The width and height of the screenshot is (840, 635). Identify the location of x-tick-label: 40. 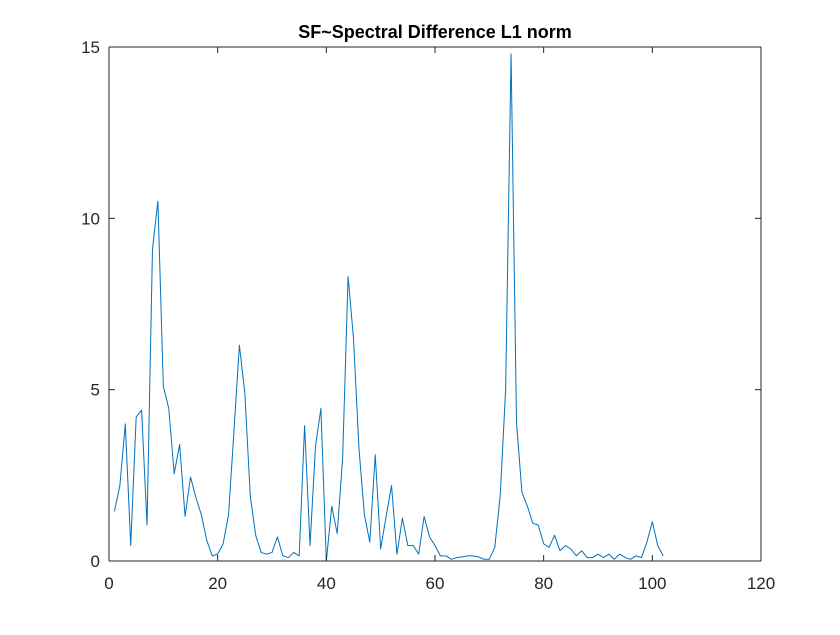
(326, 583).